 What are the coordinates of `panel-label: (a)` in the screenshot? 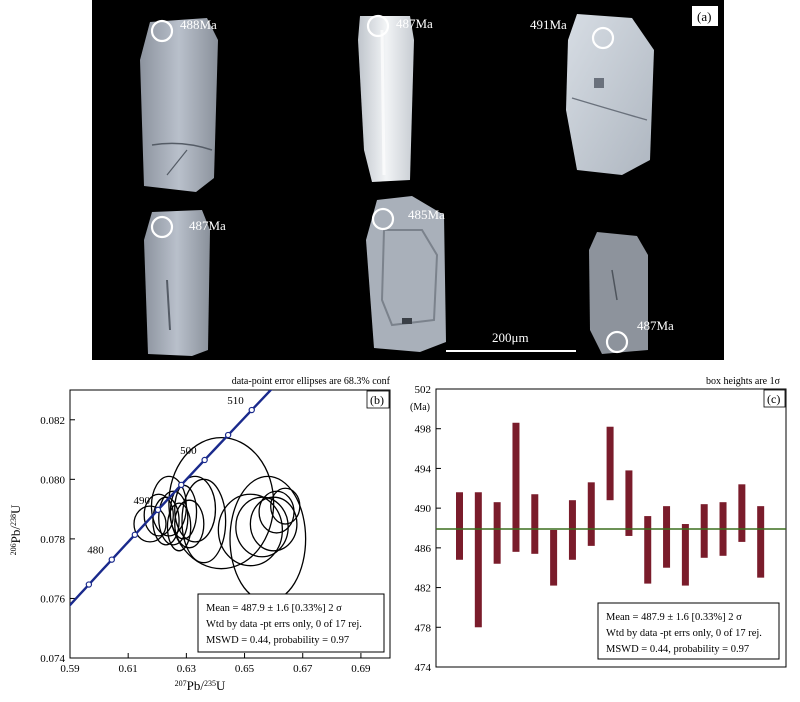 It's located at (704, 16).